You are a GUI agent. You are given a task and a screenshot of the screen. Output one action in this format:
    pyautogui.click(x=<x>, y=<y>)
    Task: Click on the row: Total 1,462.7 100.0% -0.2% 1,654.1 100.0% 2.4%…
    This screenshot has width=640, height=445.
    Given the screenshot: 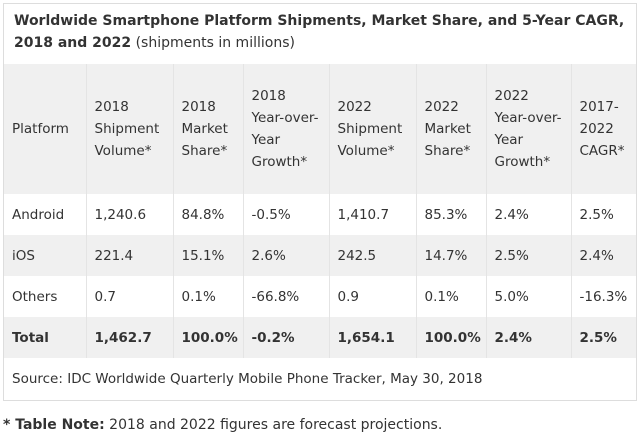 What is the action you would take?
    pyautogui.click(x=320, y=337)
    